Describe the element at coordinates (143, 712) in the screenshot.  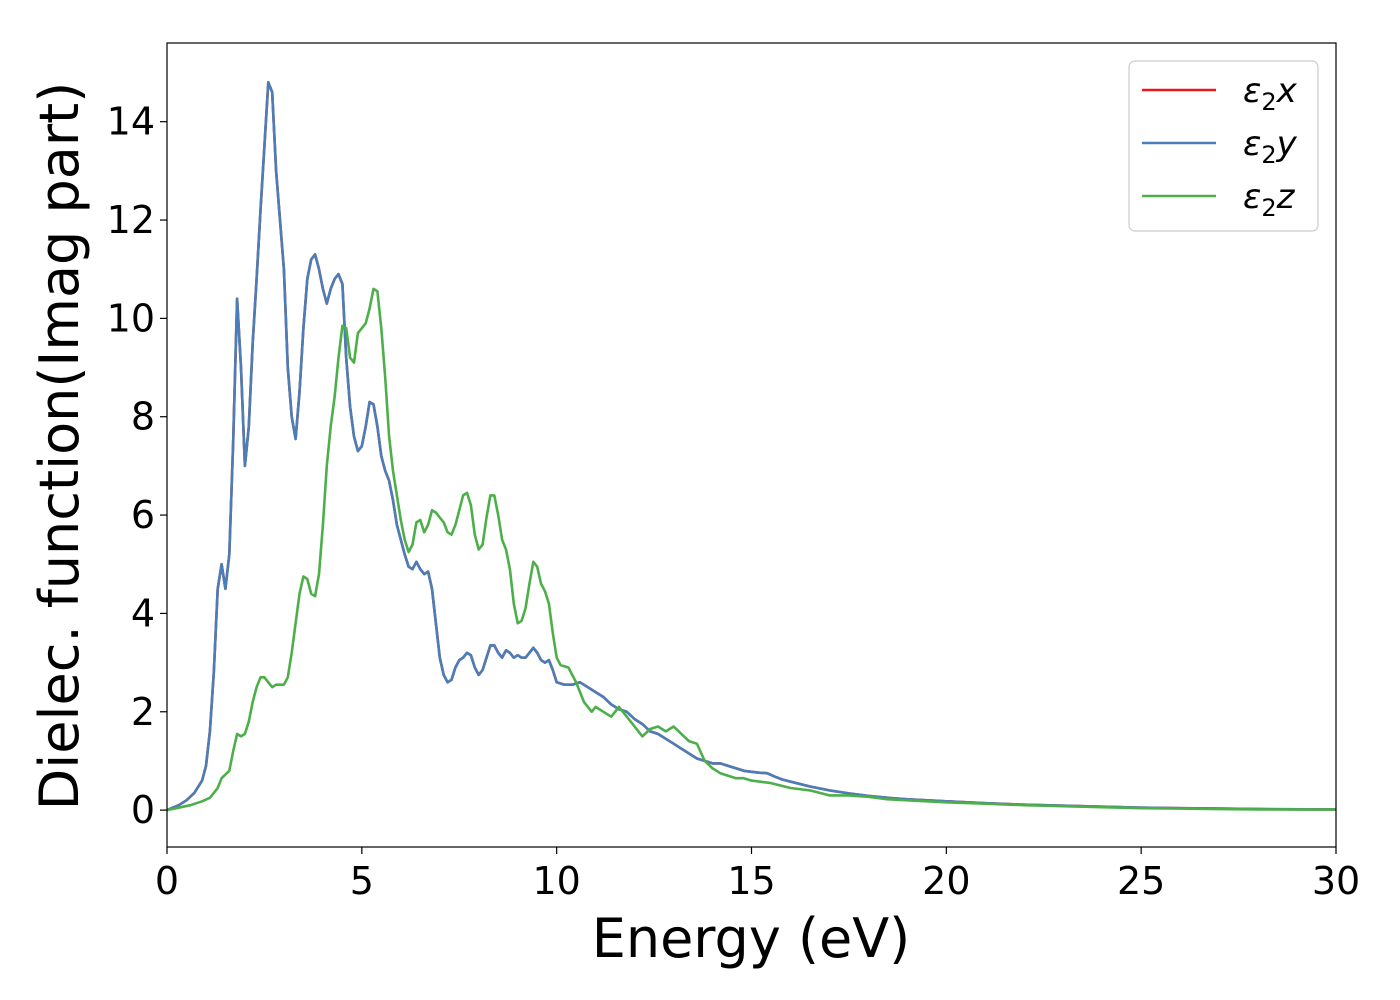
I see `y-tick-label: 2` at that location.